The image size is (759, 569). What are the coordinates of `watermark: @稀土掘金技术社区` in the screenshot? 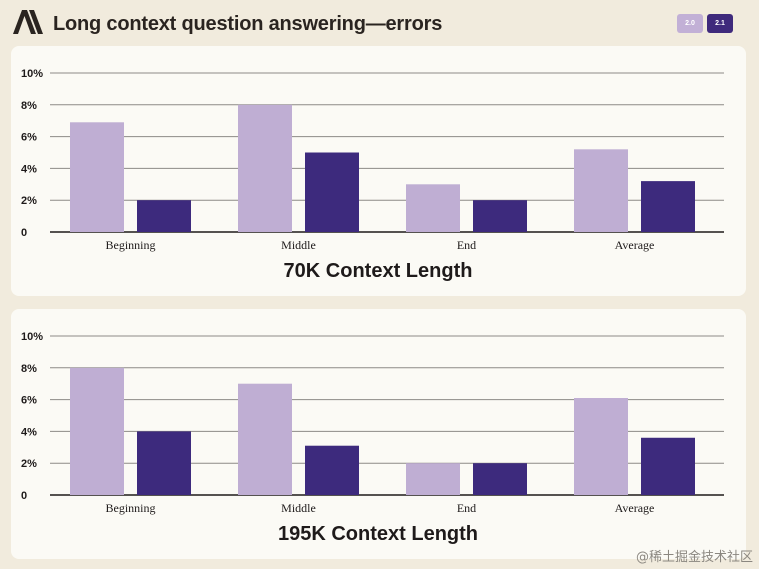 It's located at (694, 557).